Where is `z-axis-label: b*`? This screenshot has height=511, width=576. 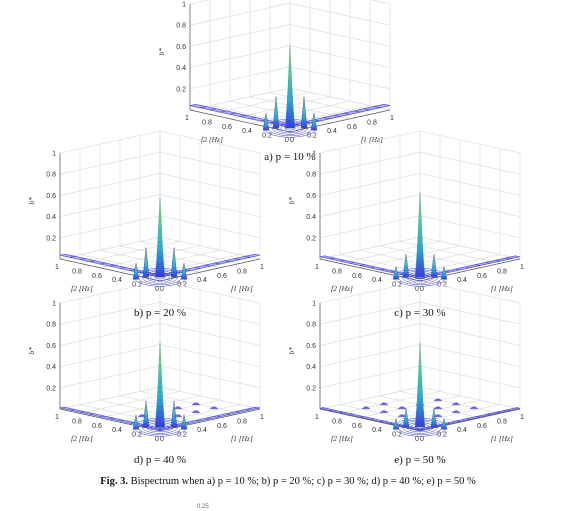 z-axis-label: b* is located at coordinates (161, 52).